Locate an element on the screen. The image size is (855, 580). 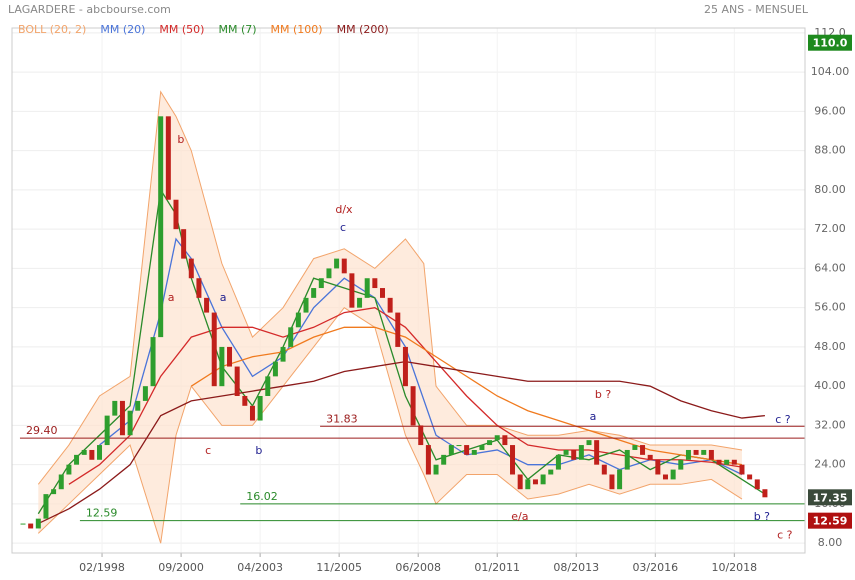
y-tick-label: 56.00 is located at coordinates (830, 307).